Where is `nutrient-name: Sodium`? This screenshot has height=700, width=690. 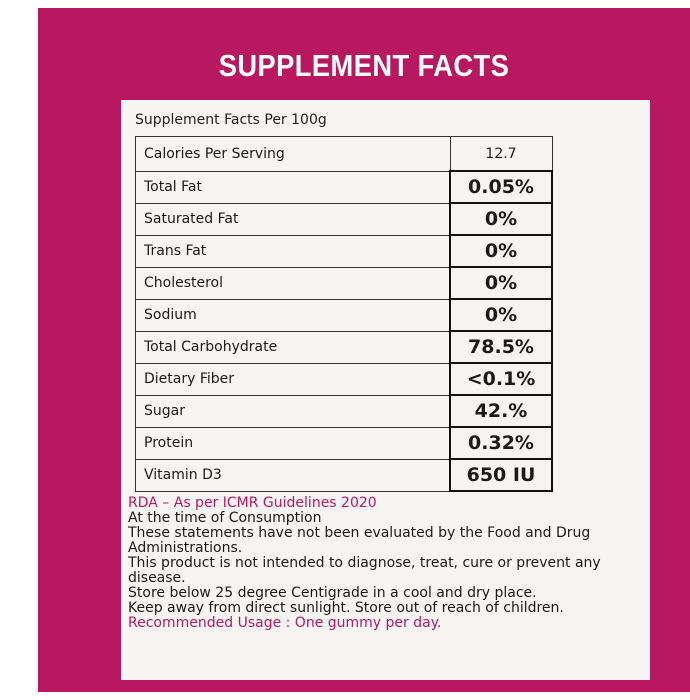
nutrient-name: Sodium is located at coordinates (293, 315).